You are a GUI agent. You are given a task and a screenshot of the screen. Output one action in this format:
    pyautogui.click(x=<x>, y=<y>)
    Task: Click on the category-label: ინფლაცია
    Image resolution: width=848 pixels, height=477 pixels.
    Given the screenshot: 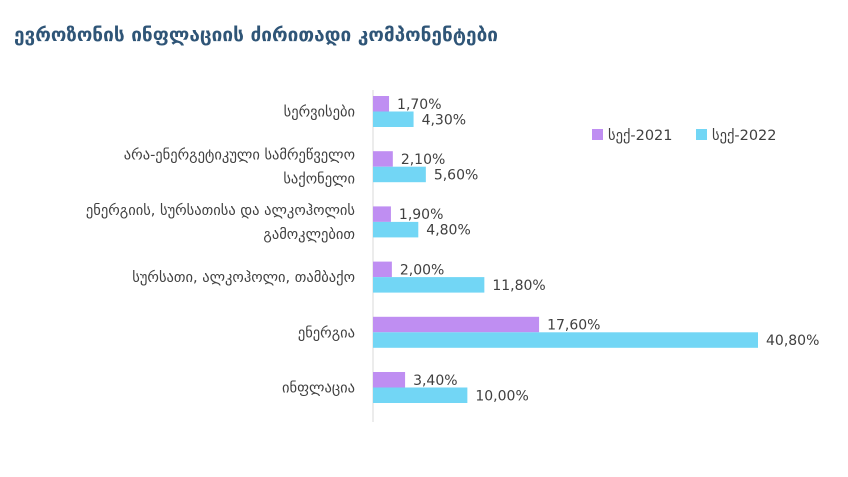 What is the action you would take?
    pyautogui.click(x=318, y=389)
    